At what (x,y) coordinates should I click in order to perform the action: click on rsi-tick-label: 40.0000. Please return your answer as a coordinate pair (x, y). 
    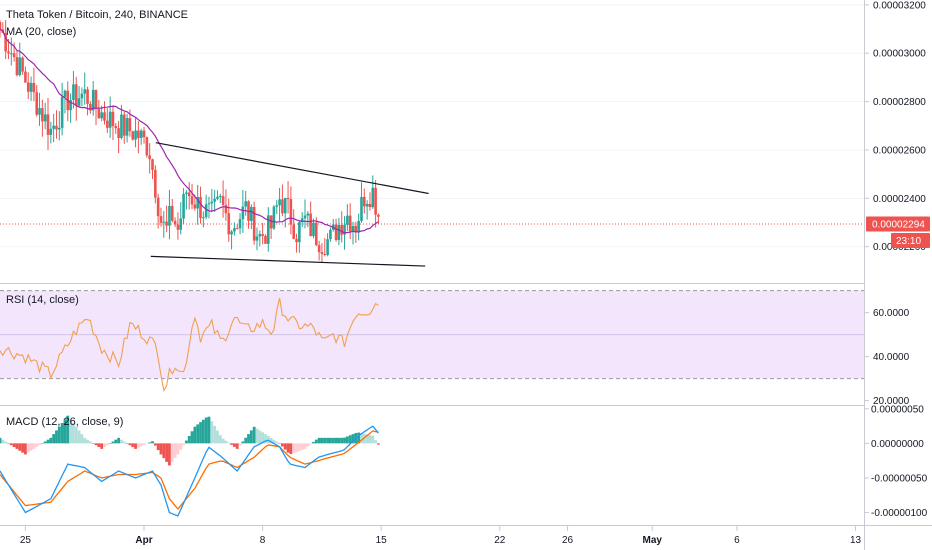
    Looking at the image, I should click on (891, 357).